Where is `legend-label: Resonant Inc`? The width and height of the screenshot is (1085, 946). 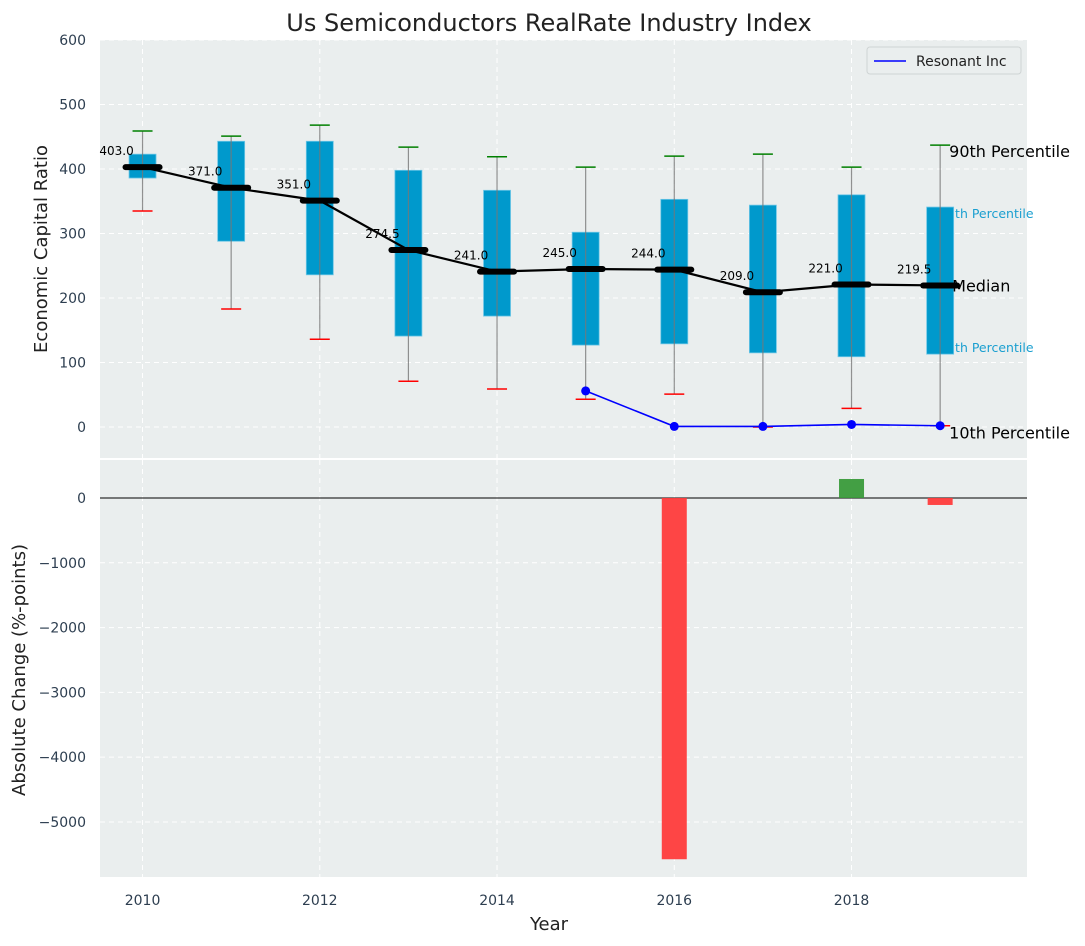 legend-label: Resonant Inc is located at coordinates (961, 62).